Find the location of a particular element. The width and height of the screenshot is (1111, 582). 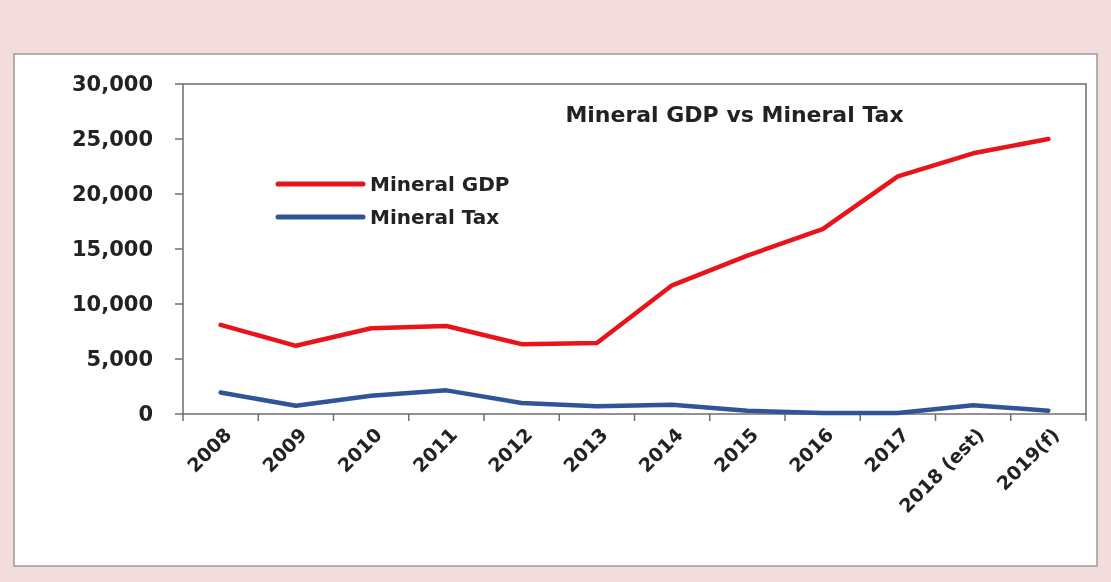

y-tick-label: 10,000 is located at coordinates (112, 304).